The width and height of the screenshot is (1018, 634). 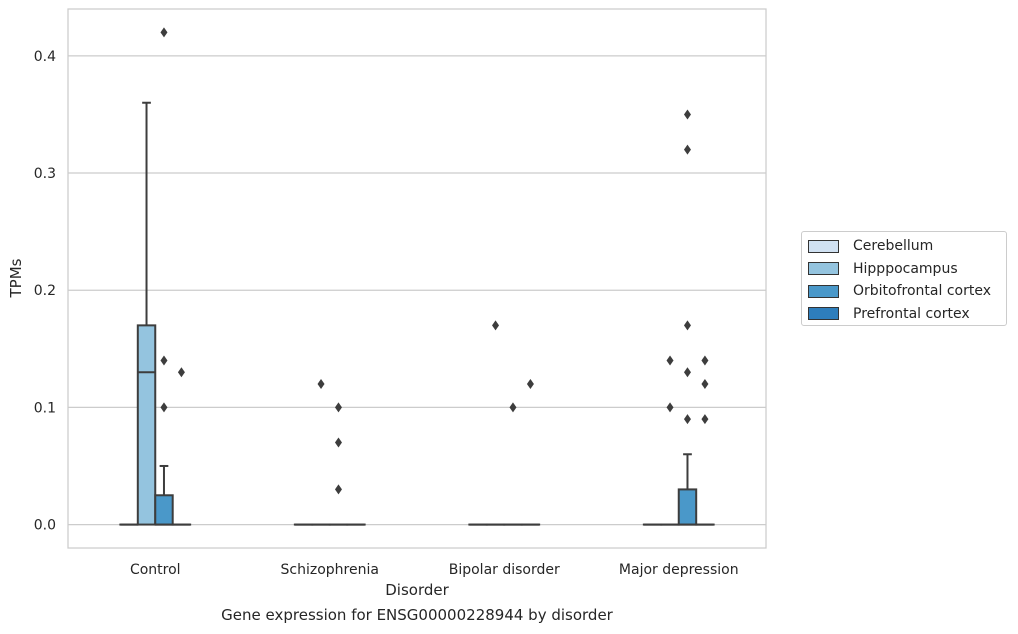 I want to click on legend-swatch-orbitofrontal-cortex, so click(x=823, y=291).